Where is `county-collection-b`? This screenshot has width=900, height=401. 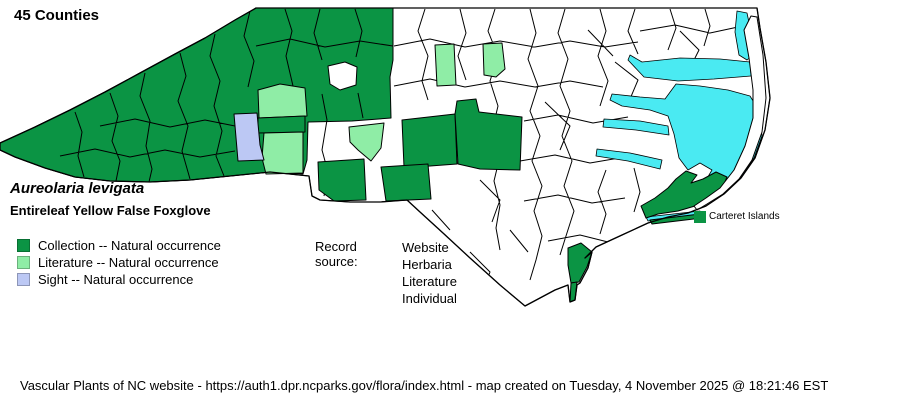
county-collection-b is located at coordinates (488, 134).